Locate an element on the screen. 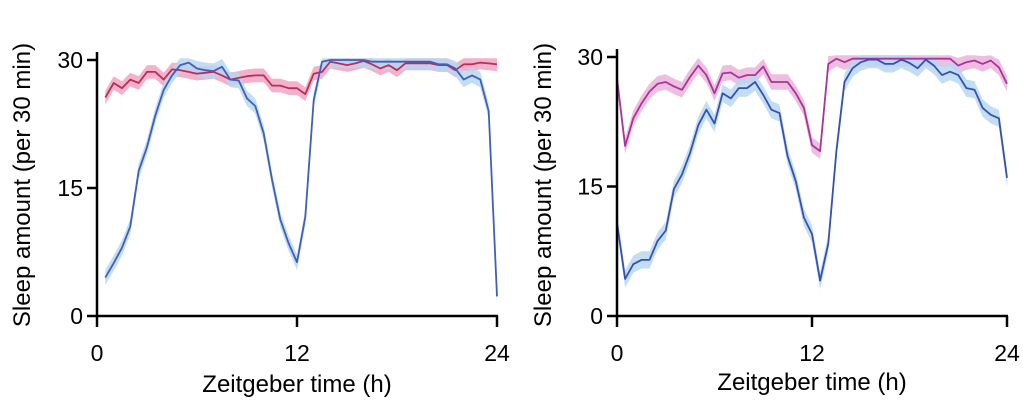 Image resolution: width=1023 pixels, height=410 pixels. series-red-line is located at coordinates (301, 79).